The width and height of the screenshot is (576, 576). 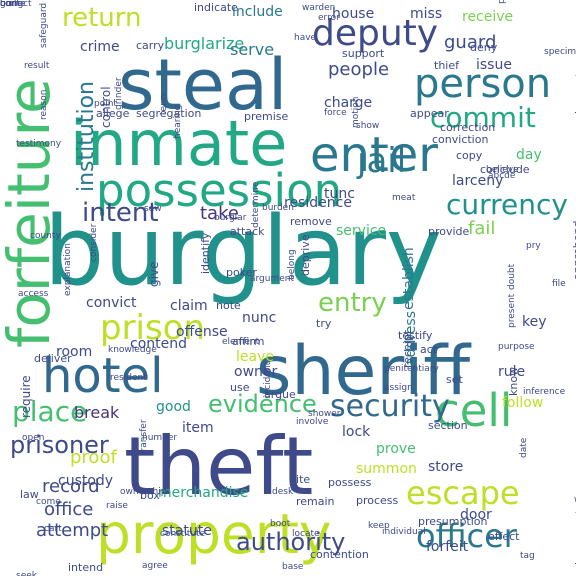 I want to click on word-evidence: evidence, so click(x=262, y=404).